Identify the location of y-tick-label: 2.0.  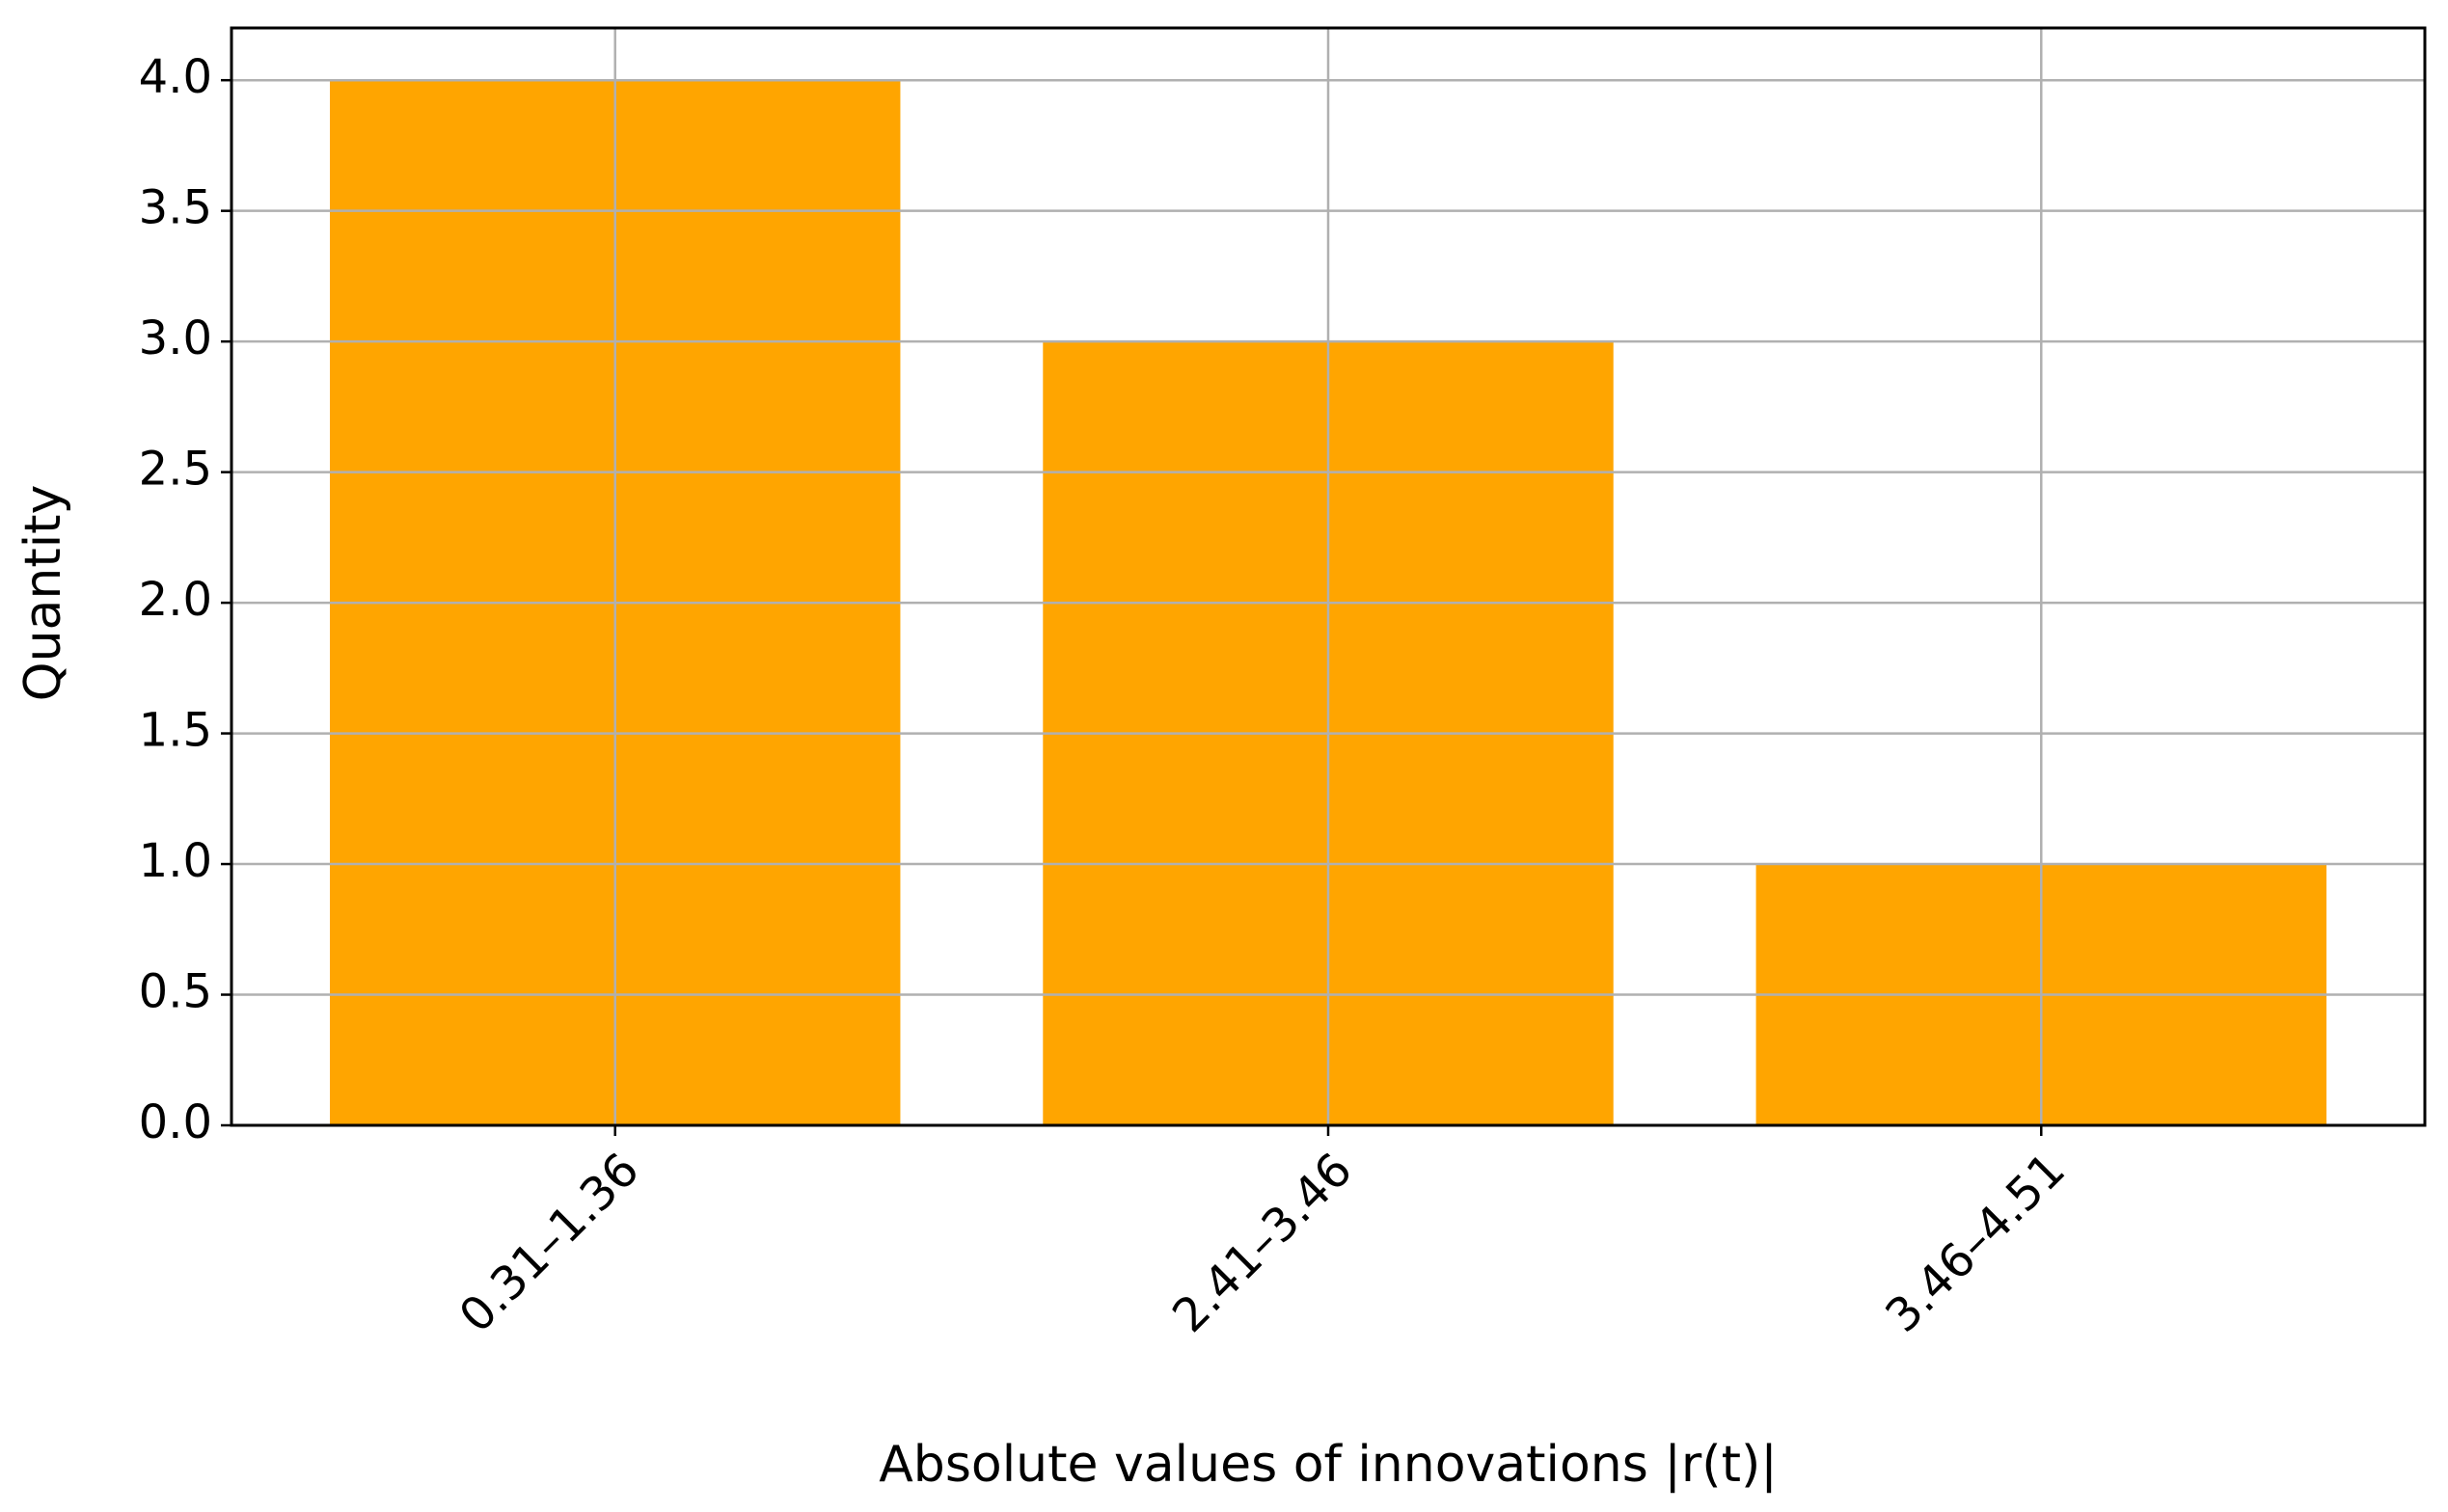
(175, 600).